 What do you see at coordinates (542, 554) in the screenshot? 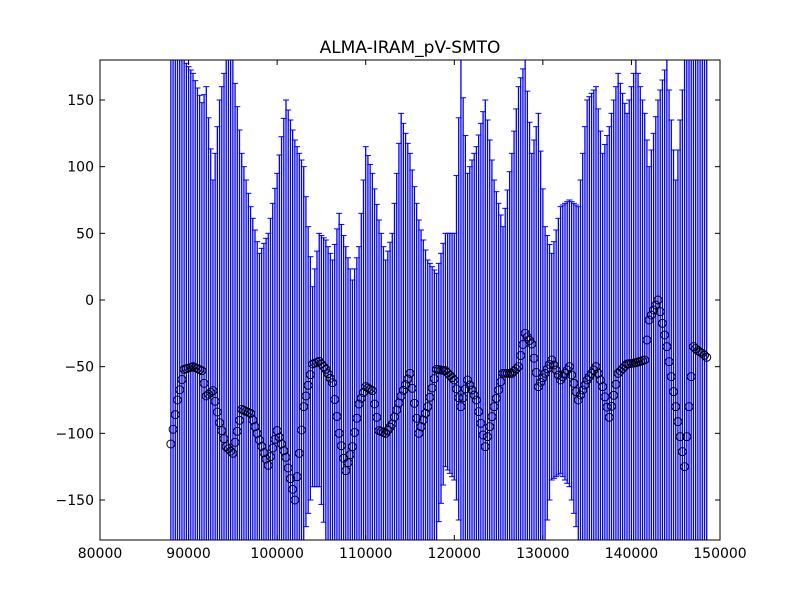
I see `x-tick-label: 130000` at bounding box center [542, 554].